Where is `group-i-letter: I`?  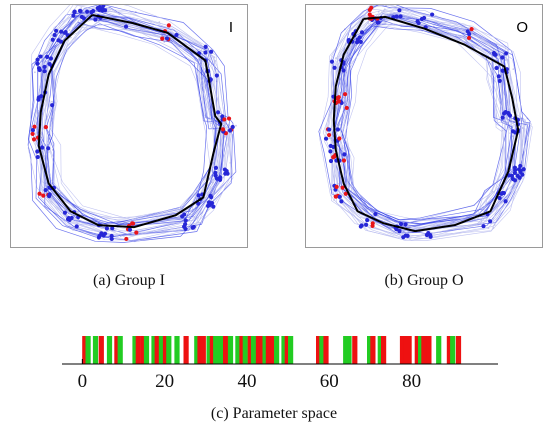 group-i-letter: I is located at coordinates (230, 27).